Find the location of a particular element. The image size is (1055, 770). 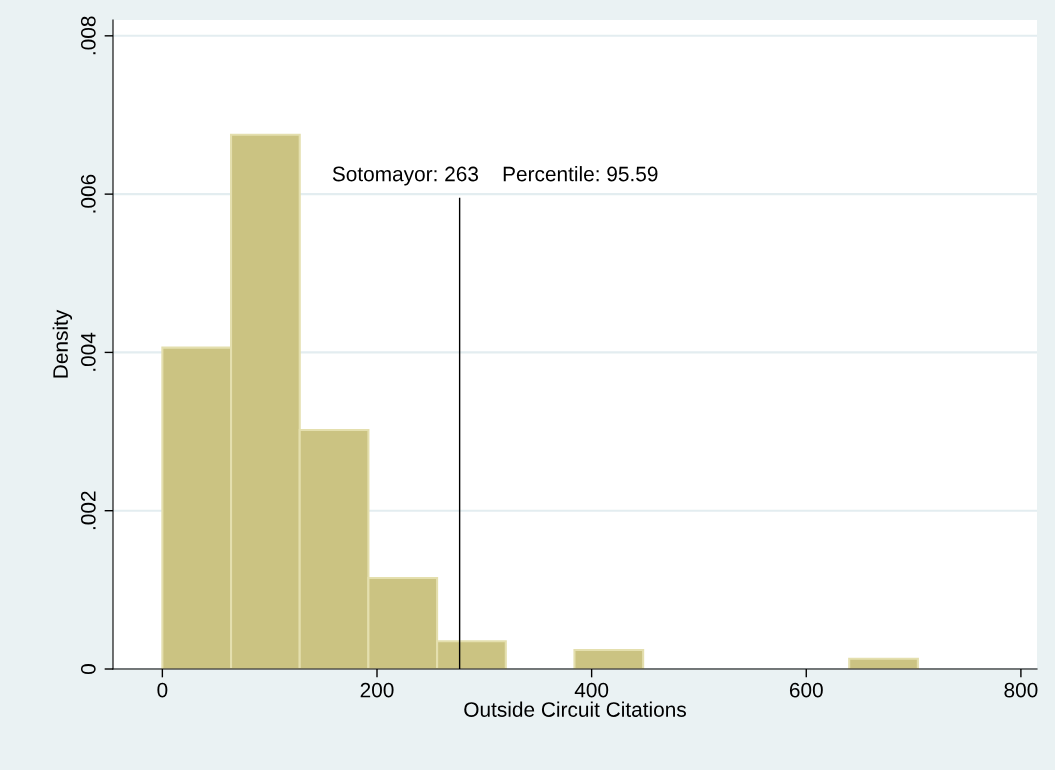

x-tick-label: 800 is located at coordinates (1021, 690).